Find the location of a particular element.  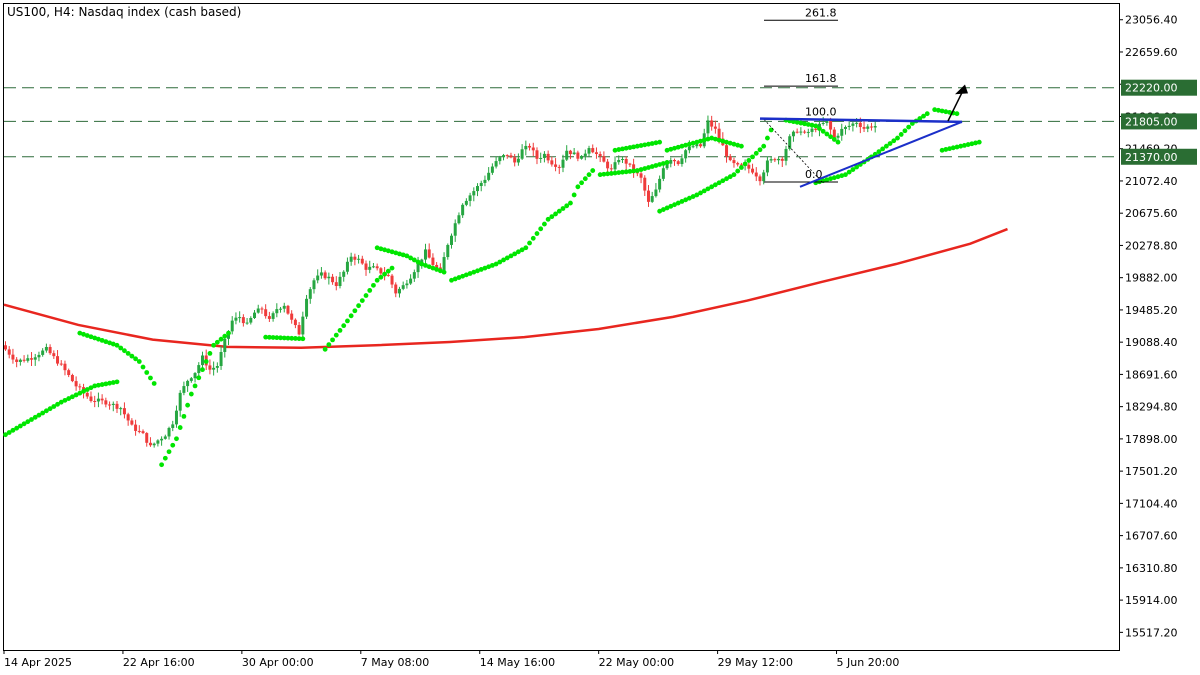

fib-label: 161.8 is located at coordinates (821, 78).